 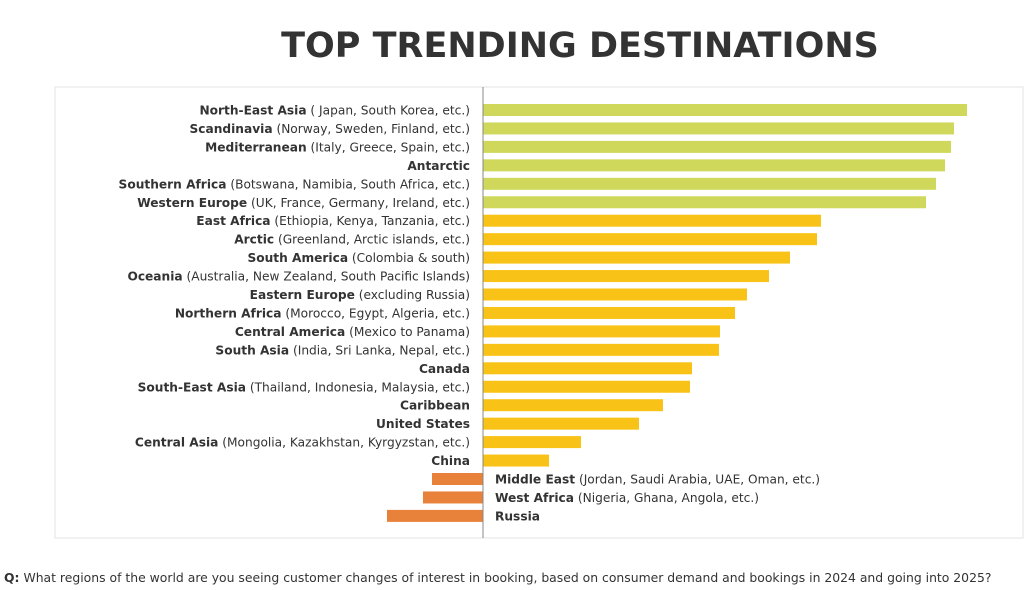 What do you see at coordinates (252, 110) in the screenshot?
I see `category-name: North-East Asia` at bounding box center [252, 110].